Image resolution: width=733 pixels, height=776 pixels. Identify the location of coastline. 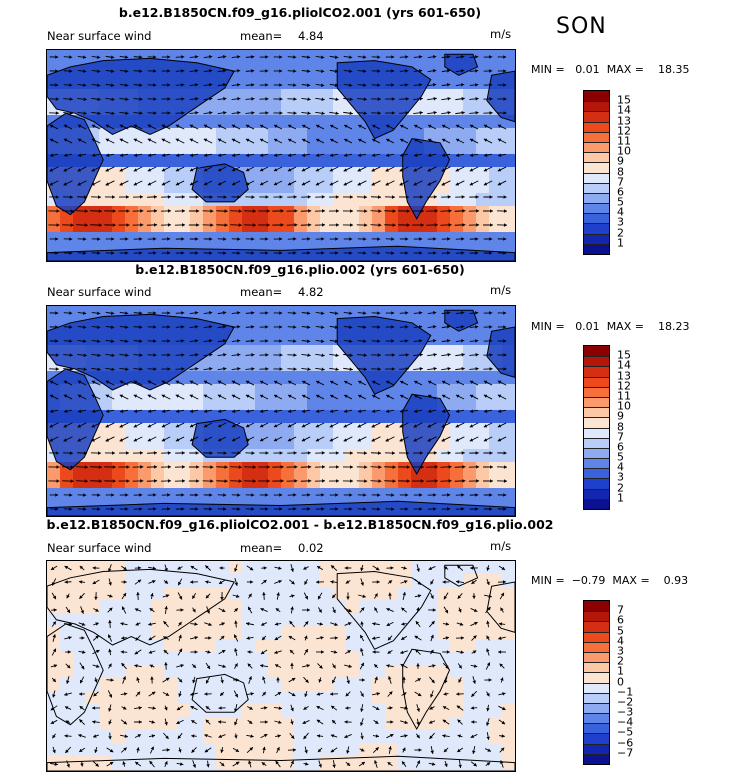
(384, 610).